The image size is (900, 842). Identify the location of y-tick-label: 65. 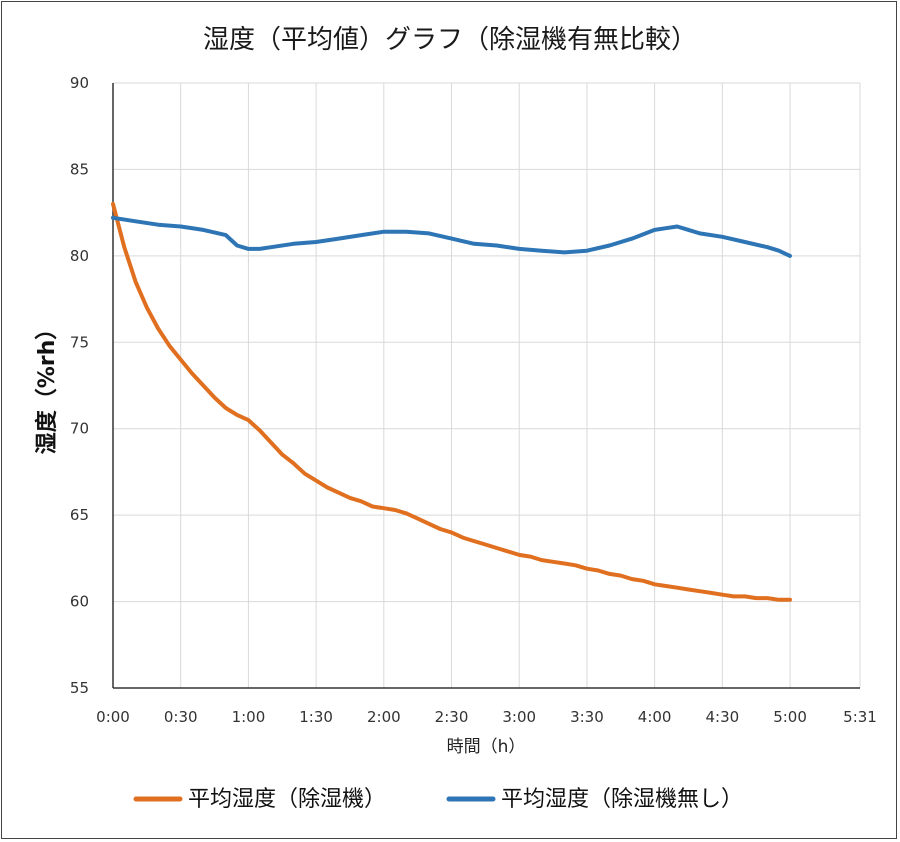
(79, 515).